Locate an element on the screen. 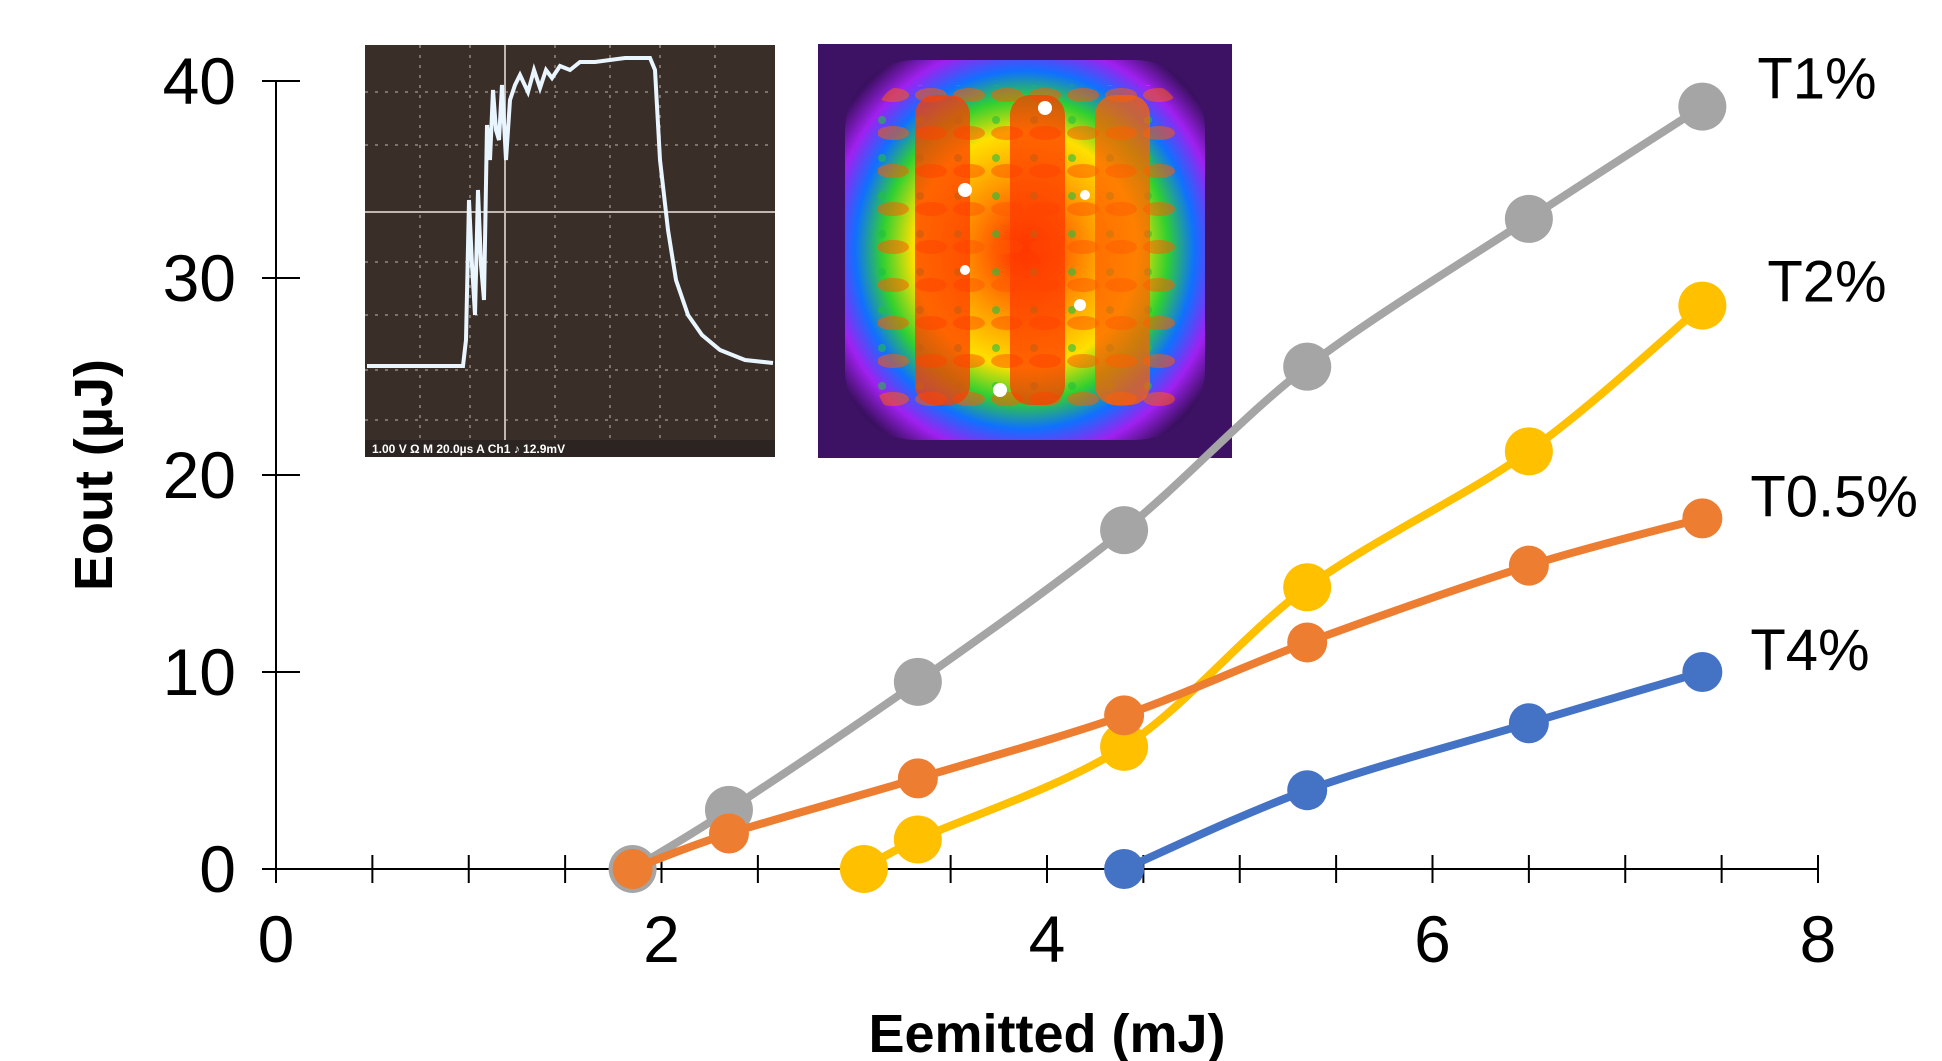 The image size is (1942, 1061). x-tick-label: 4 is located at coordinates (1047, 939).